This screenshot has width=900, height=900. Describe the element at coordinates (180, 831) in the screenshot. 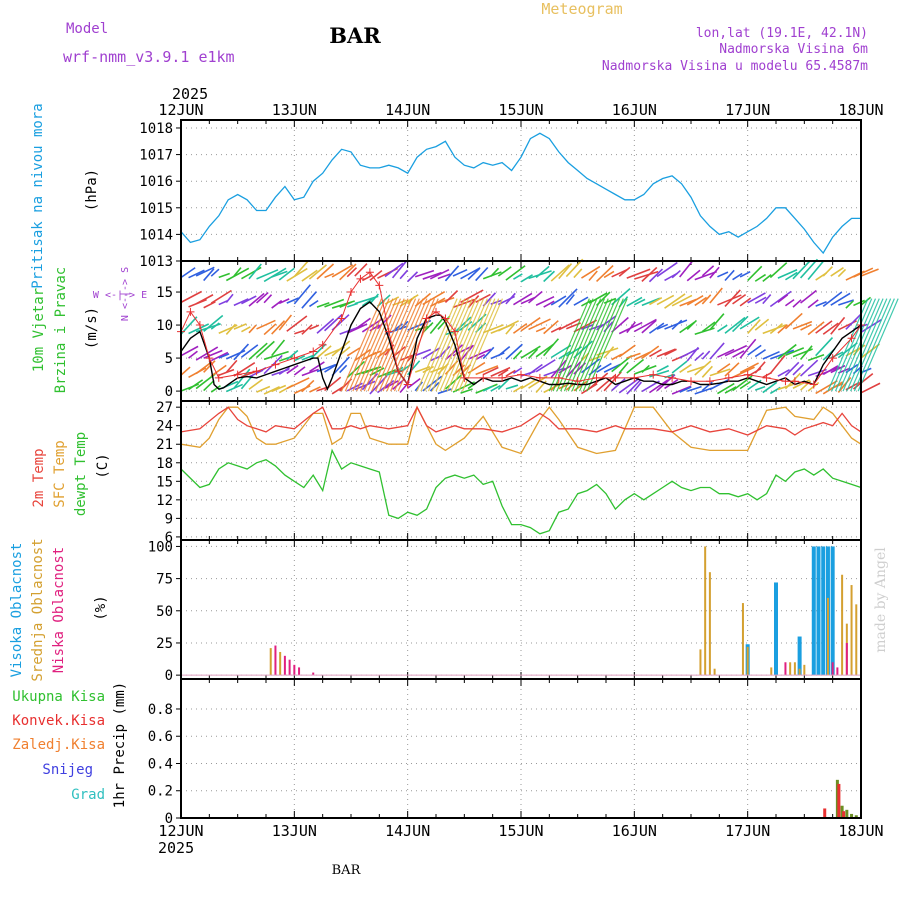

I see `x-tick-label-bottom: 12JUN` at that location.